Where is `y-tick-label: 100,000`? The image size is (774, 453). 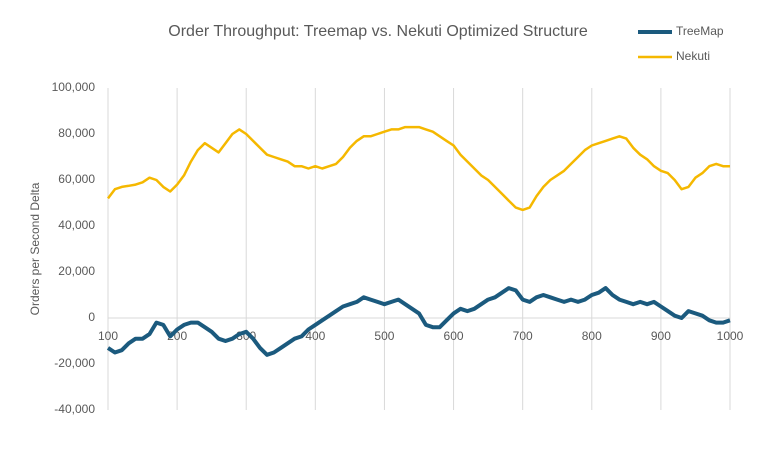
y-tick-label: 100,000 is located at coordinates (74, 87).